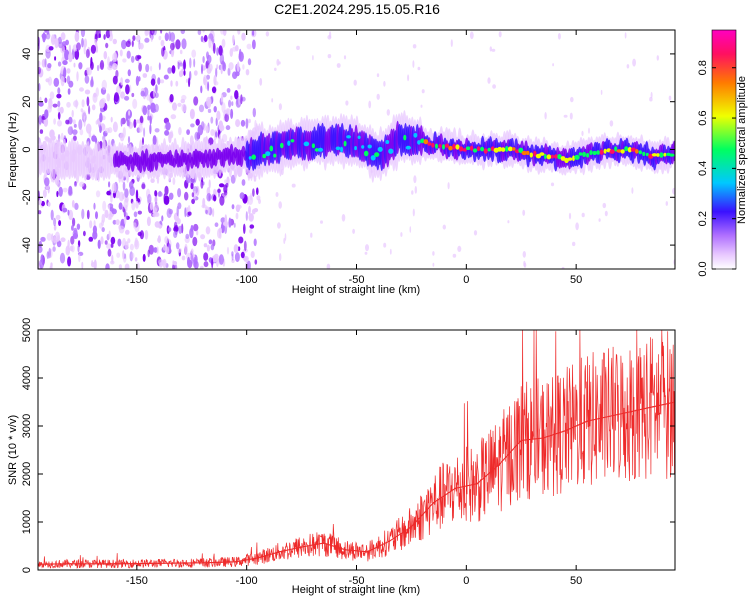 This screenshot has width=750, height=600. Describe the element at coordinates (247, 280) in the screenshot. I see `spectrogram-x-tick-label: -100` at that location.